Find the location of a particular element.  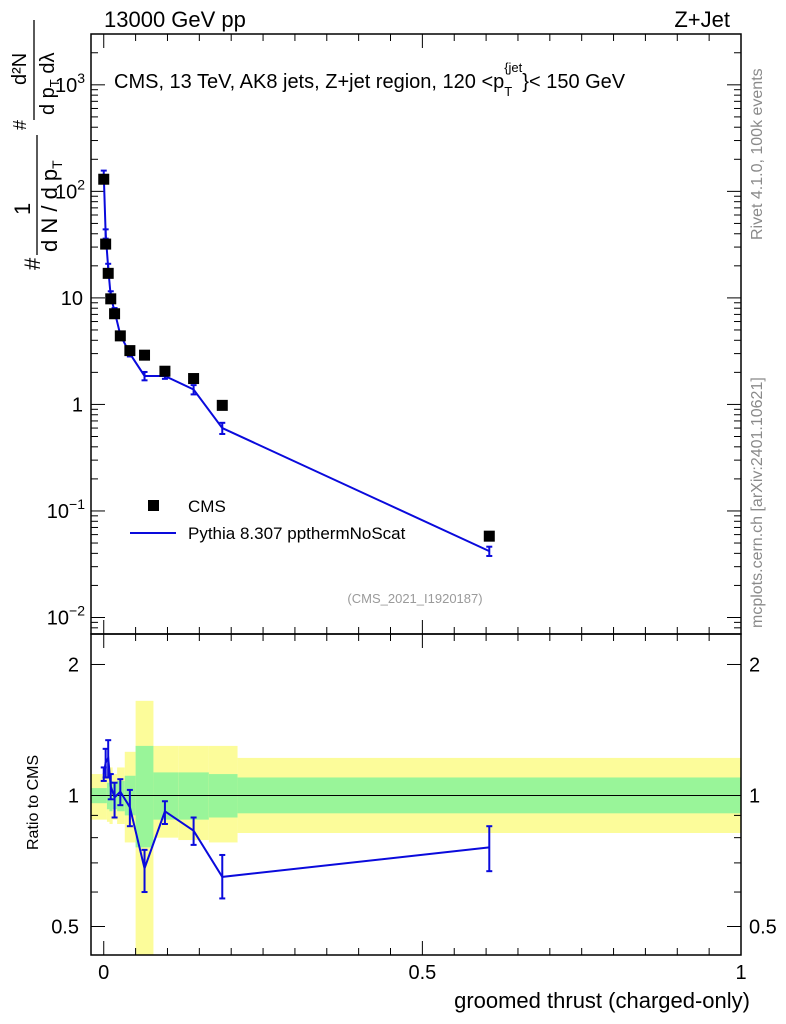

svg-text: d N / d pT is located at coordinates (51, 206).